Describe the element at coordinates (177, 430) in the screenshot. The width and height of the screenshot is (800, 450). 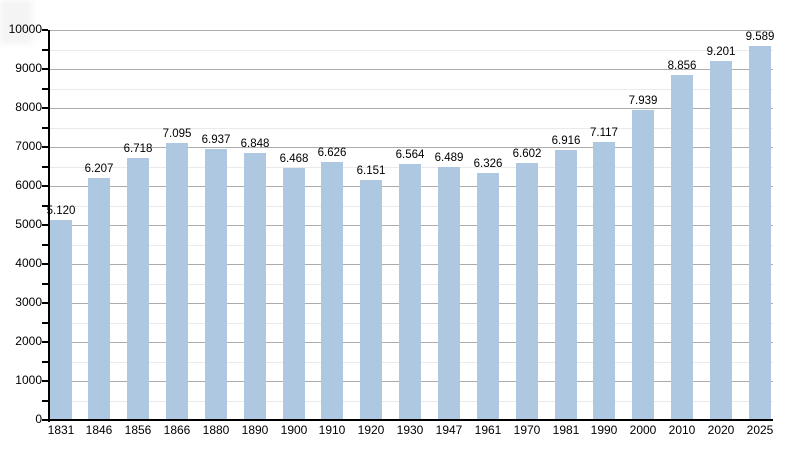
I see `x-tick-label: 1866` at that location.